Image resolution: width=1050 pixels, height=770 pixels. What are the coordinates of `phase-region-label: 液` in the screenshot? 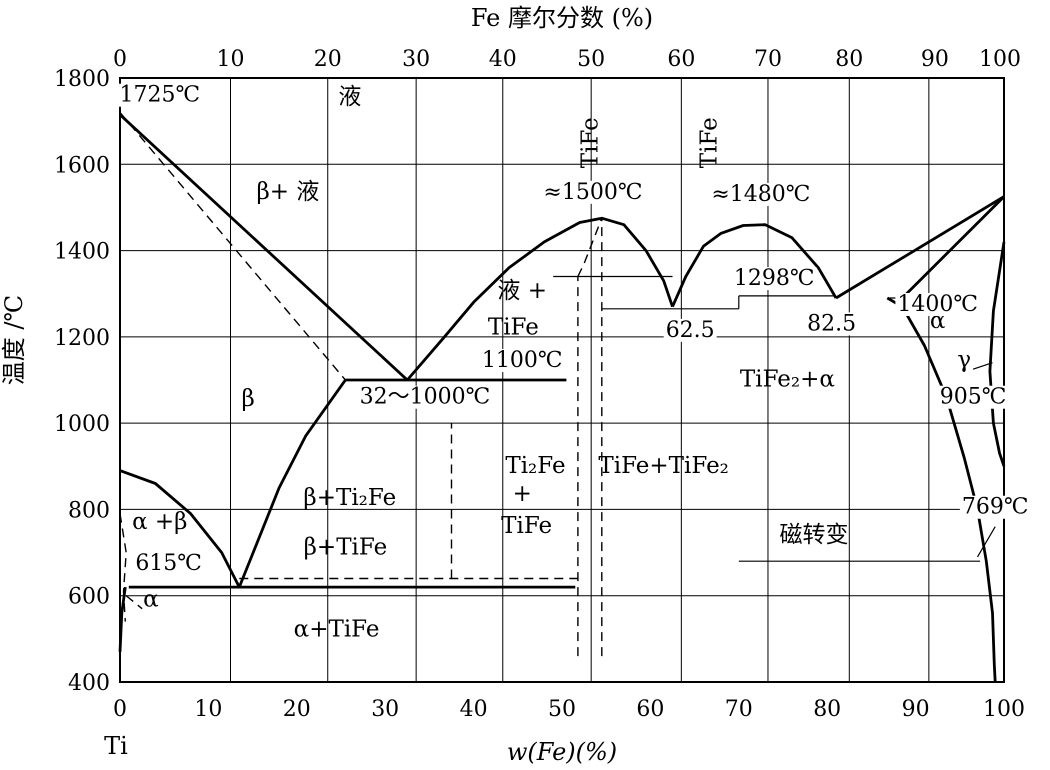 It's located at (349, 97).